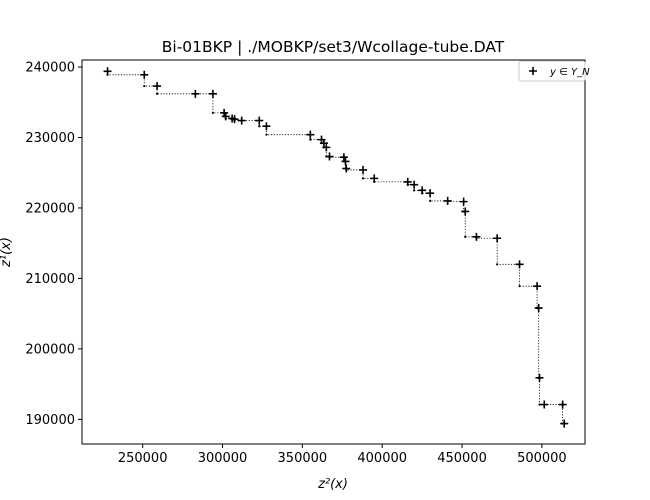 The width and height of the screenshot is (650, 500). What do you see at coordinates (50, 349) in the screenshot?
I see `y-tick-label: 200000` at bounding box center [50, 349].